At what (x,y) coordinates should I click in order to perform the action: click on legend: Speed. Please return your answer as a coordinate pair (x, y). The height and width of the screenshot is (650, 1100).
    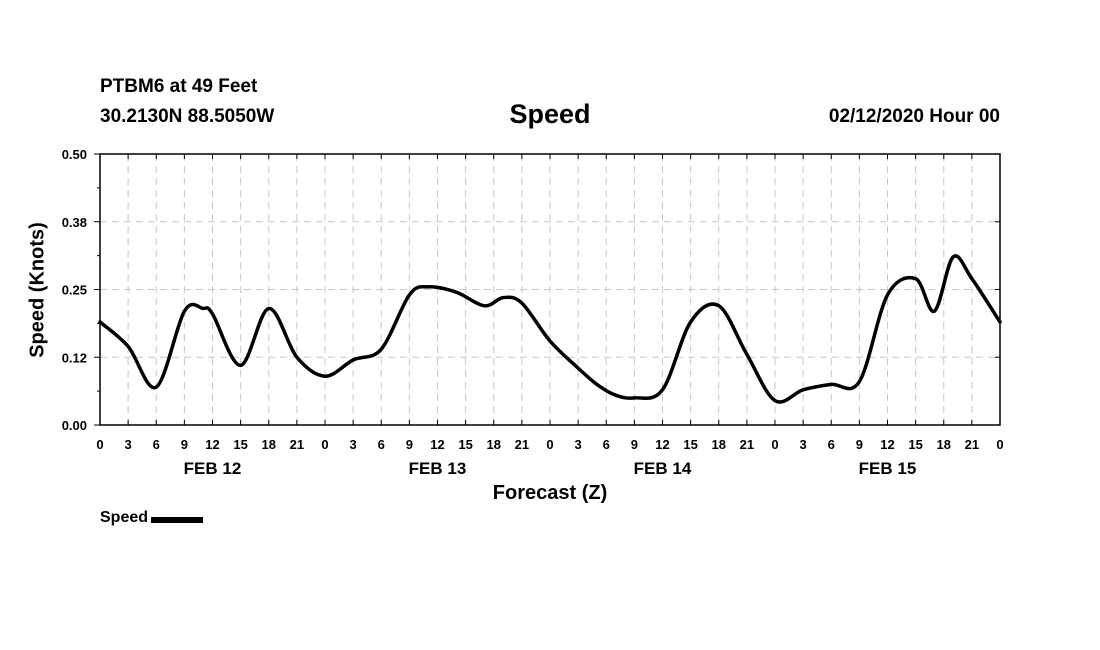
    Looking at the image, I should click on (152, 518).